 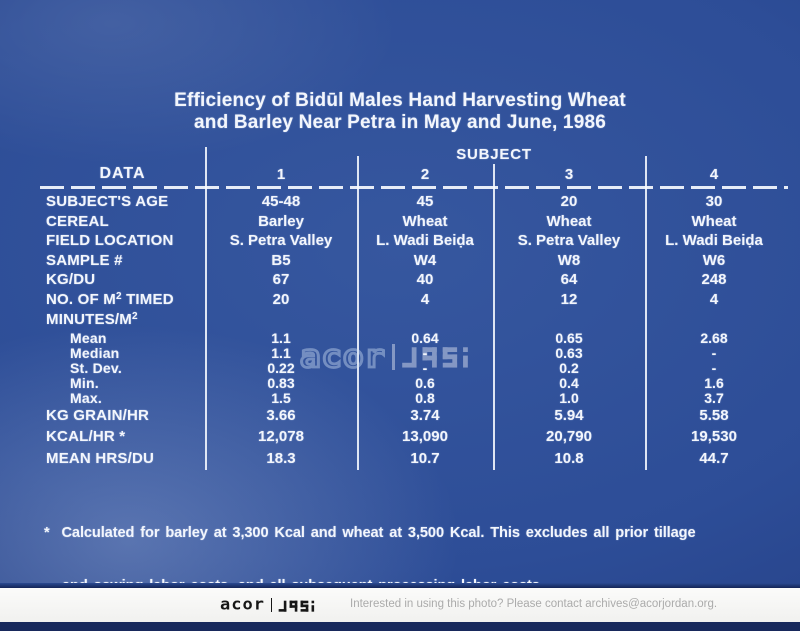 What do you see at coordinates (714, 174) in the screenshot?
I see `subject-number-4: 4` at bounding box center [714, 174].